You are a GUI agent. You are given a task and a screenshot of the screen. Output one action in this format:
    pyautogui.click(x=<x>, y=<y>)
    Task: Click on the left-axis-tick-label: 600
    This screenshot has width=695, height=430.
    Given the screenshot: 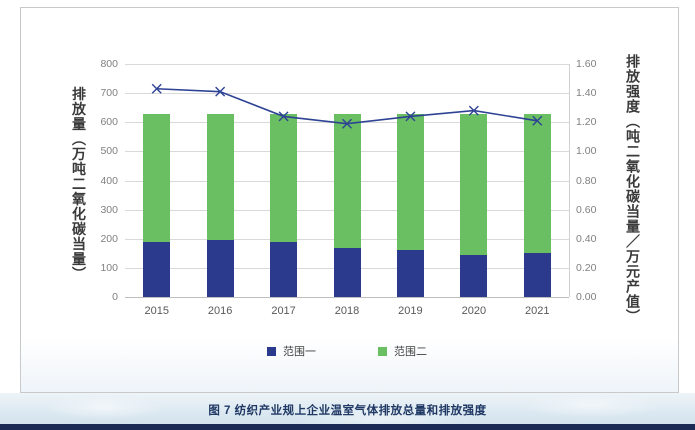 What is the action you would take?
    pyautogui.click(x=109, y=122)
    